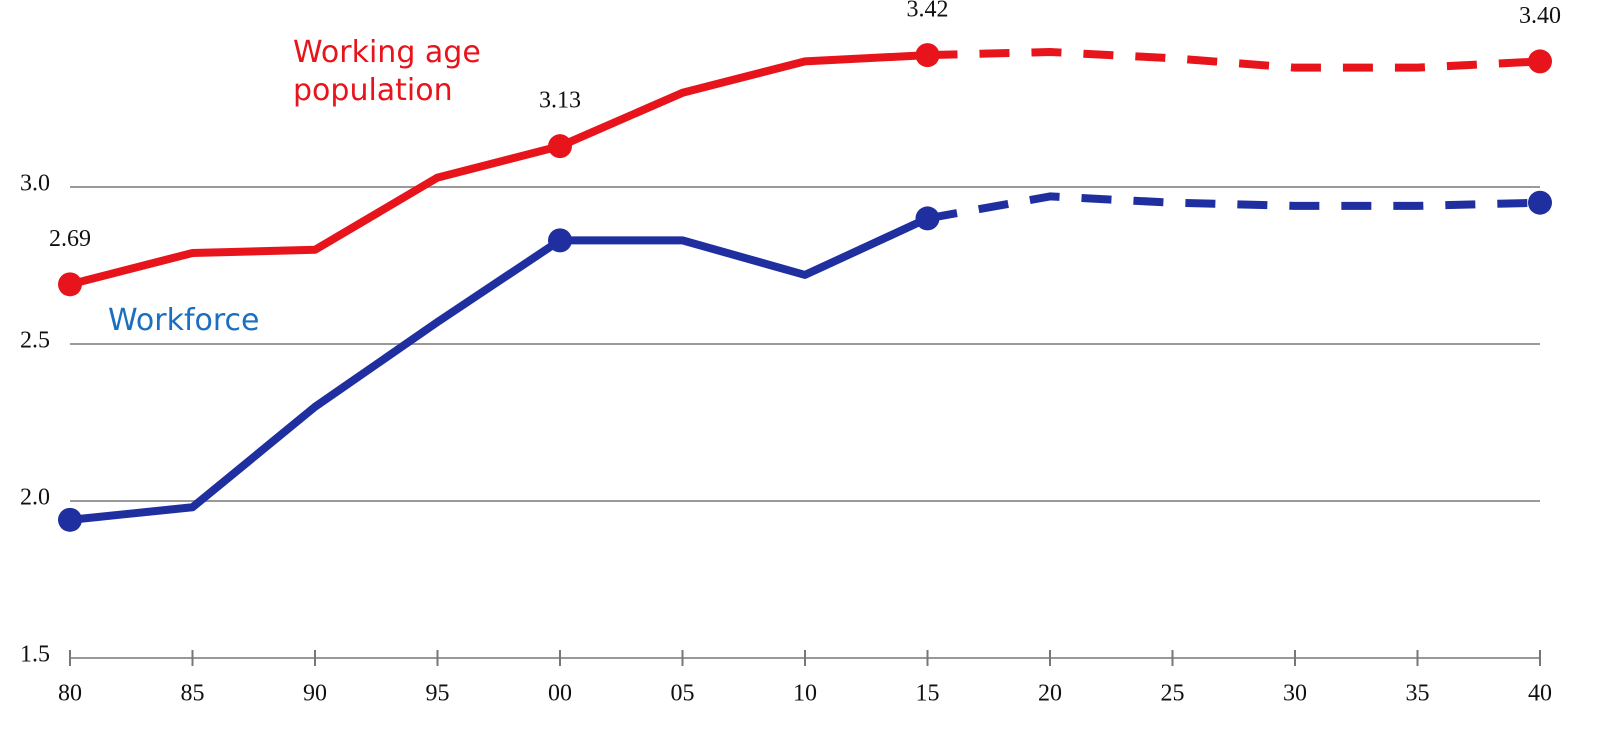 Image resolution: width=1616 pixels, height=734 pixels. I want to click on x-tick-label: 40, so click(1540, 694).